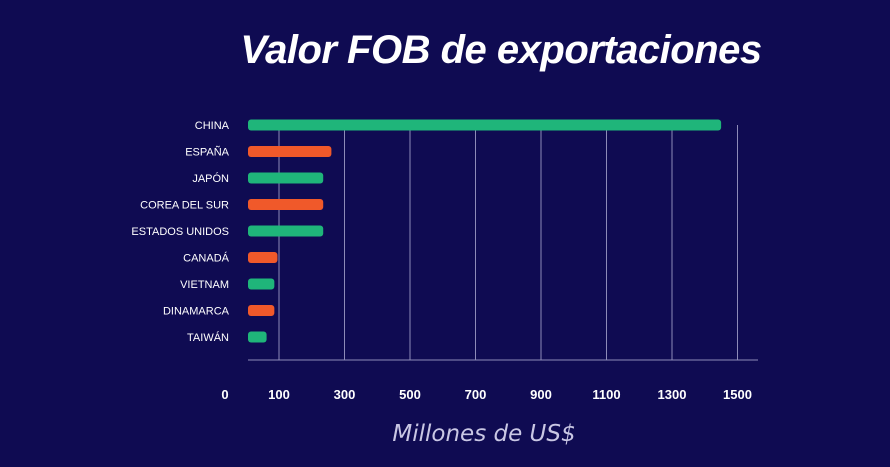  Describe the element at coordinates (483, 434) in the screenshot. I see `x-axis-label: Millones de US$` at that location.